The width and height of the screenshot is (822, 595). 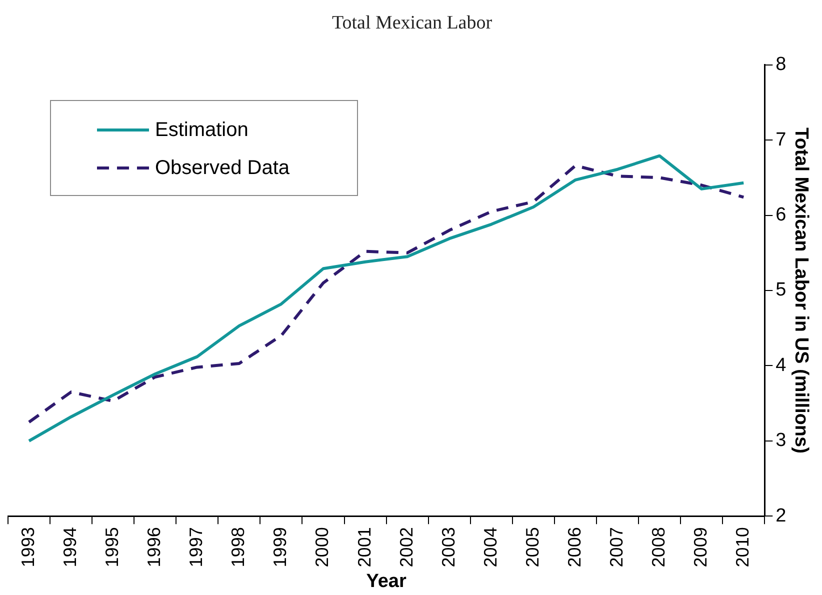 What do you see at coordinates (781, 441) in the screenshot?
I see `y-tick-label: 3` at bounding box center [781, 441].